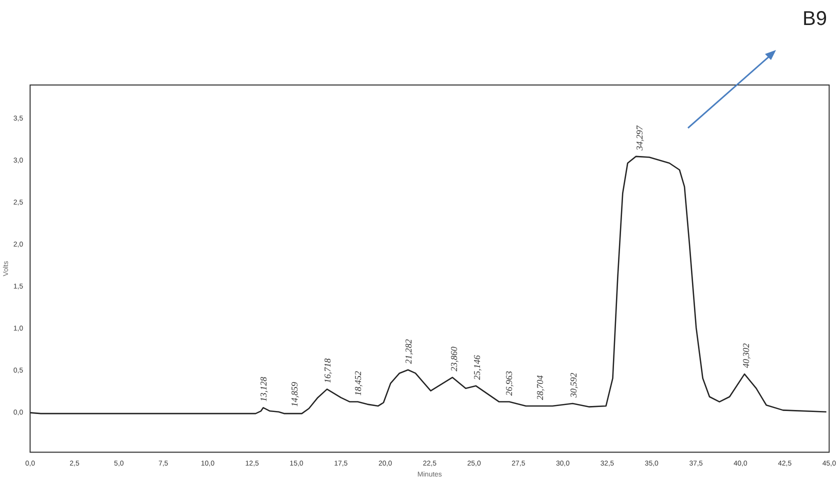  Describe the element at coordinates (477, 367) in the screenshot. I see `annotation: 25,146` at that location.